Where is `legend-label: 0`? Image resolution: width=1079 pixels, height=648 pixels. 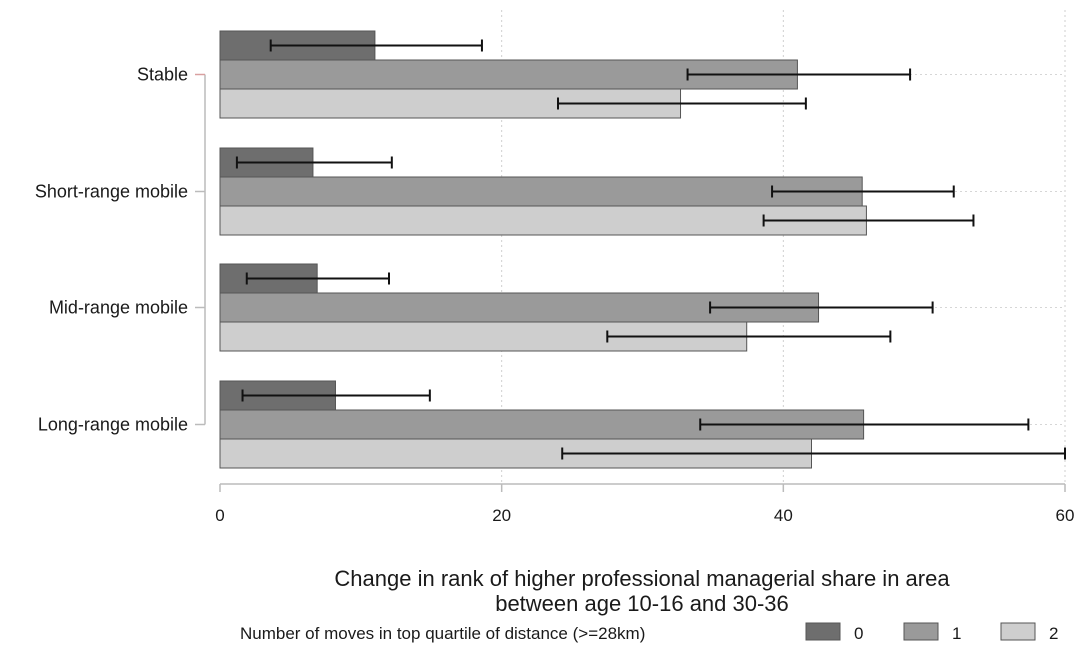 legend-label: 0 is located at coordinates (858, 633).